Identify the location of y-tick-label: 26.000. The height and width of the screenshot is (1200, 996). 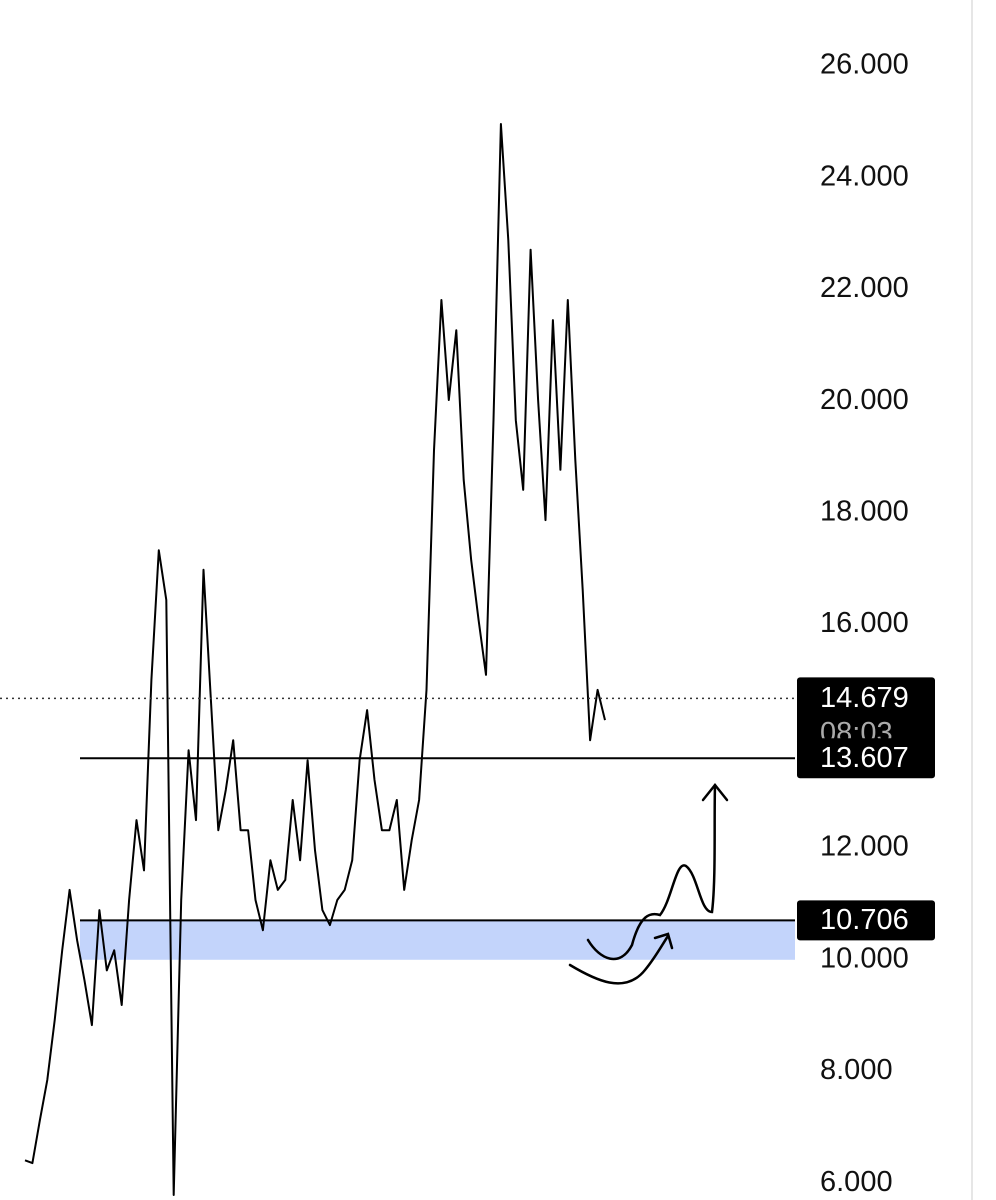
(864, 65).